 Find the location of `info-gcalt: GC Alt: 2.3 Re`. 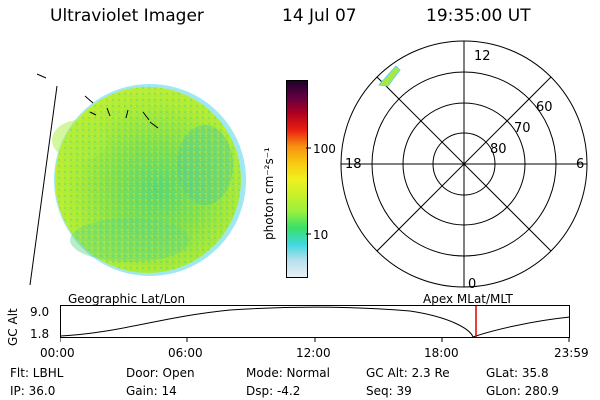

info-gcalt: GC Alt: 2.3 Re is located at coordinates (408, 373).